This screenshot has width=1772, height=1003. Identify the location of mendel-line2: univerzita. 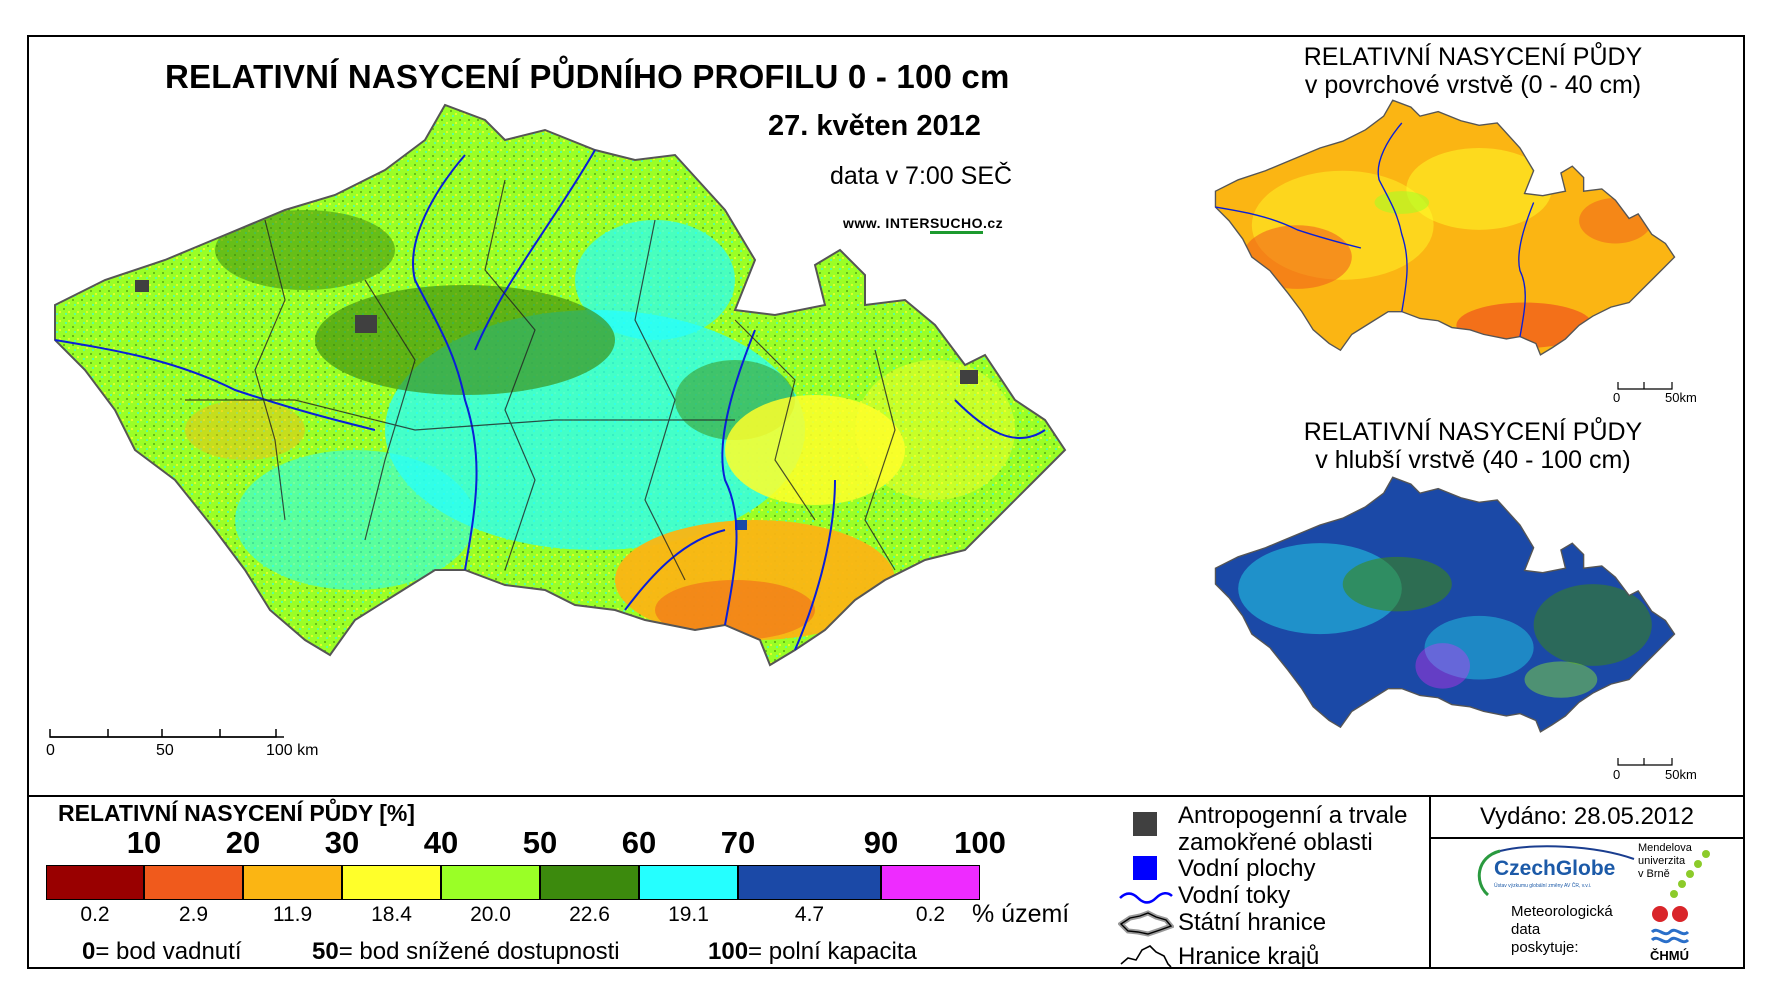
(1662, 861).